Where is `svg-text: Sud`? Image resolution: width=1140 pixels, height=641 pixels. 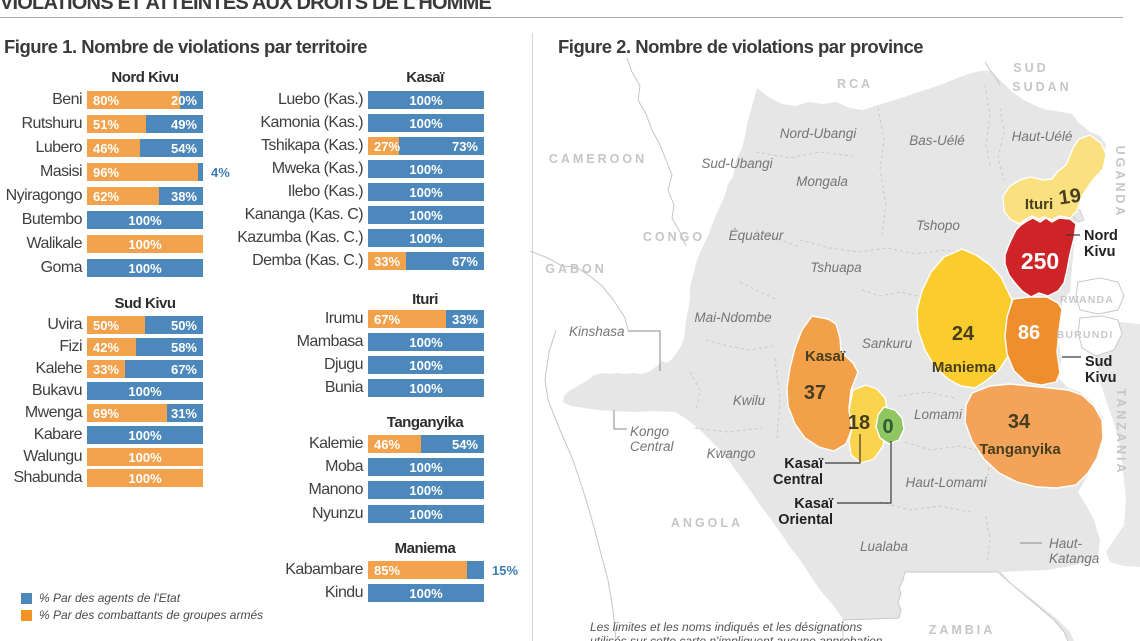
svg-text: Sud is located at coordinates (1098, 362).